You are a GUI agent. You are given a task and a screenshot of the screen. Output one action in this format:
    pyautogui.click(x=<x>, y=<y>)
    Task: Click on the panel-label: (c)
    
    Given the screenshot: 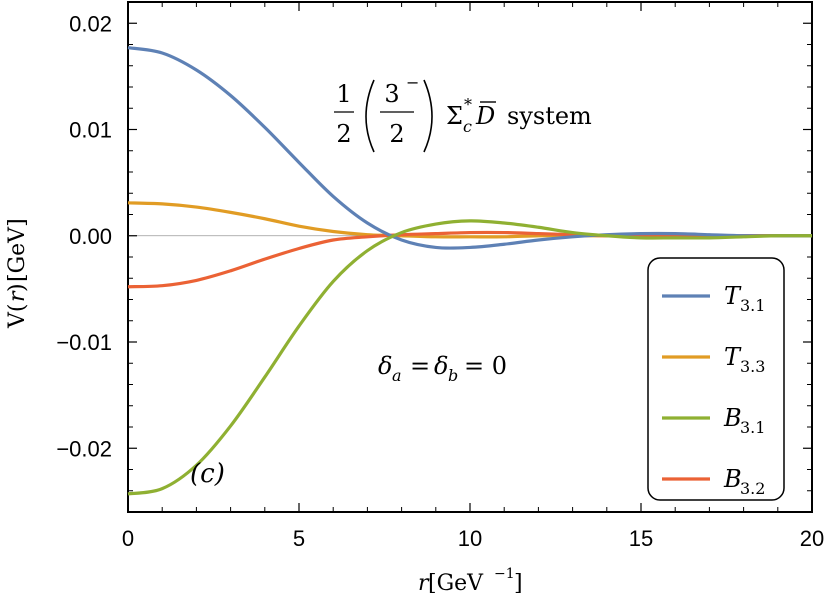 What is the action you would take?
    pyautogui.click(x=207, y=474)
    